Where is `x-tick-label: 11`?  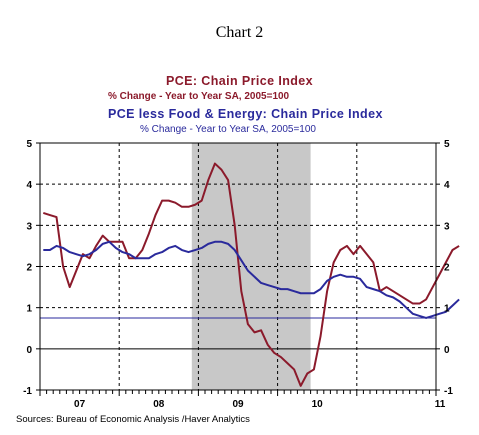 x-tick-label: 11 is located at coordinates (440, 404).